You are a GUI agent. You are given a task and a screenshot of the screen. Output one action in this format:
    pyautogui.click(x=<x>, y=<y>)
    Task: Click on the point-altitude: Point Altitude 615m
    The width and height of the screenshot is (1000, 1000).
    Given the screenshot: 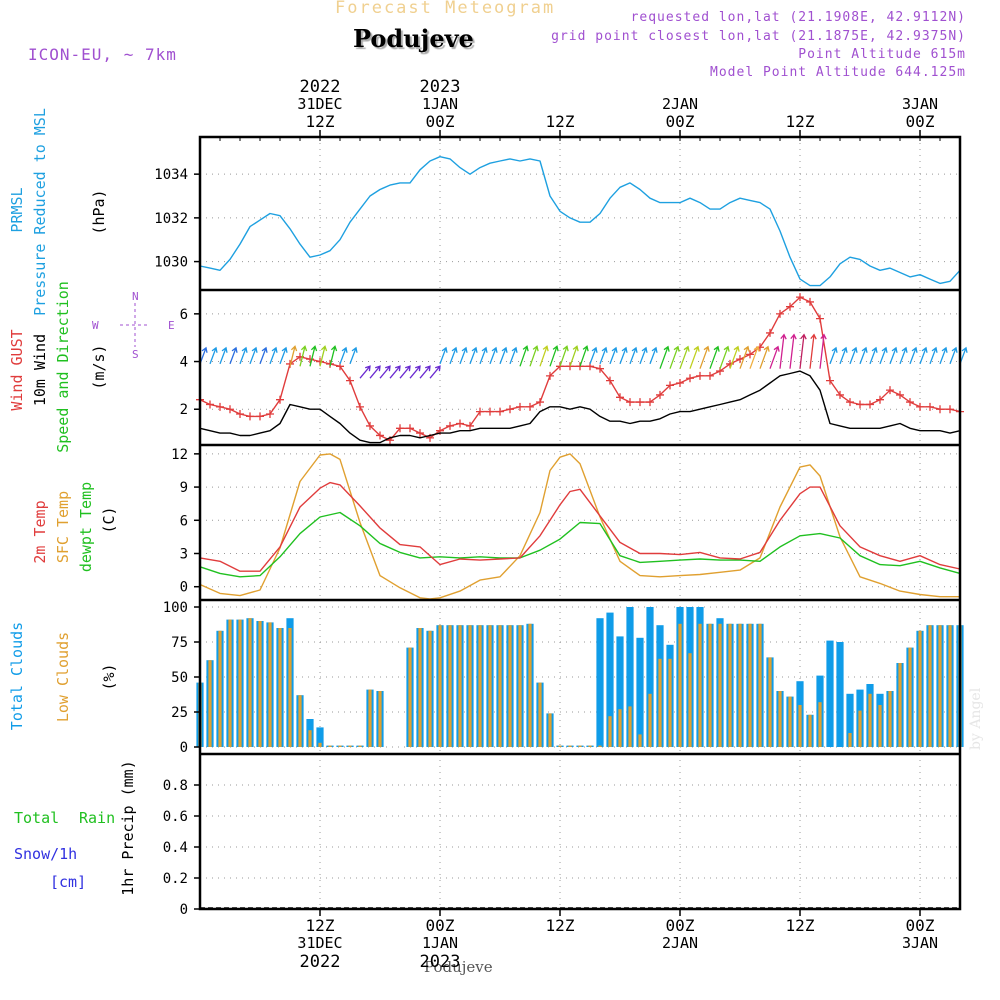 What is the action you would take?
    pyautogui.click(x=882, y=54)
    